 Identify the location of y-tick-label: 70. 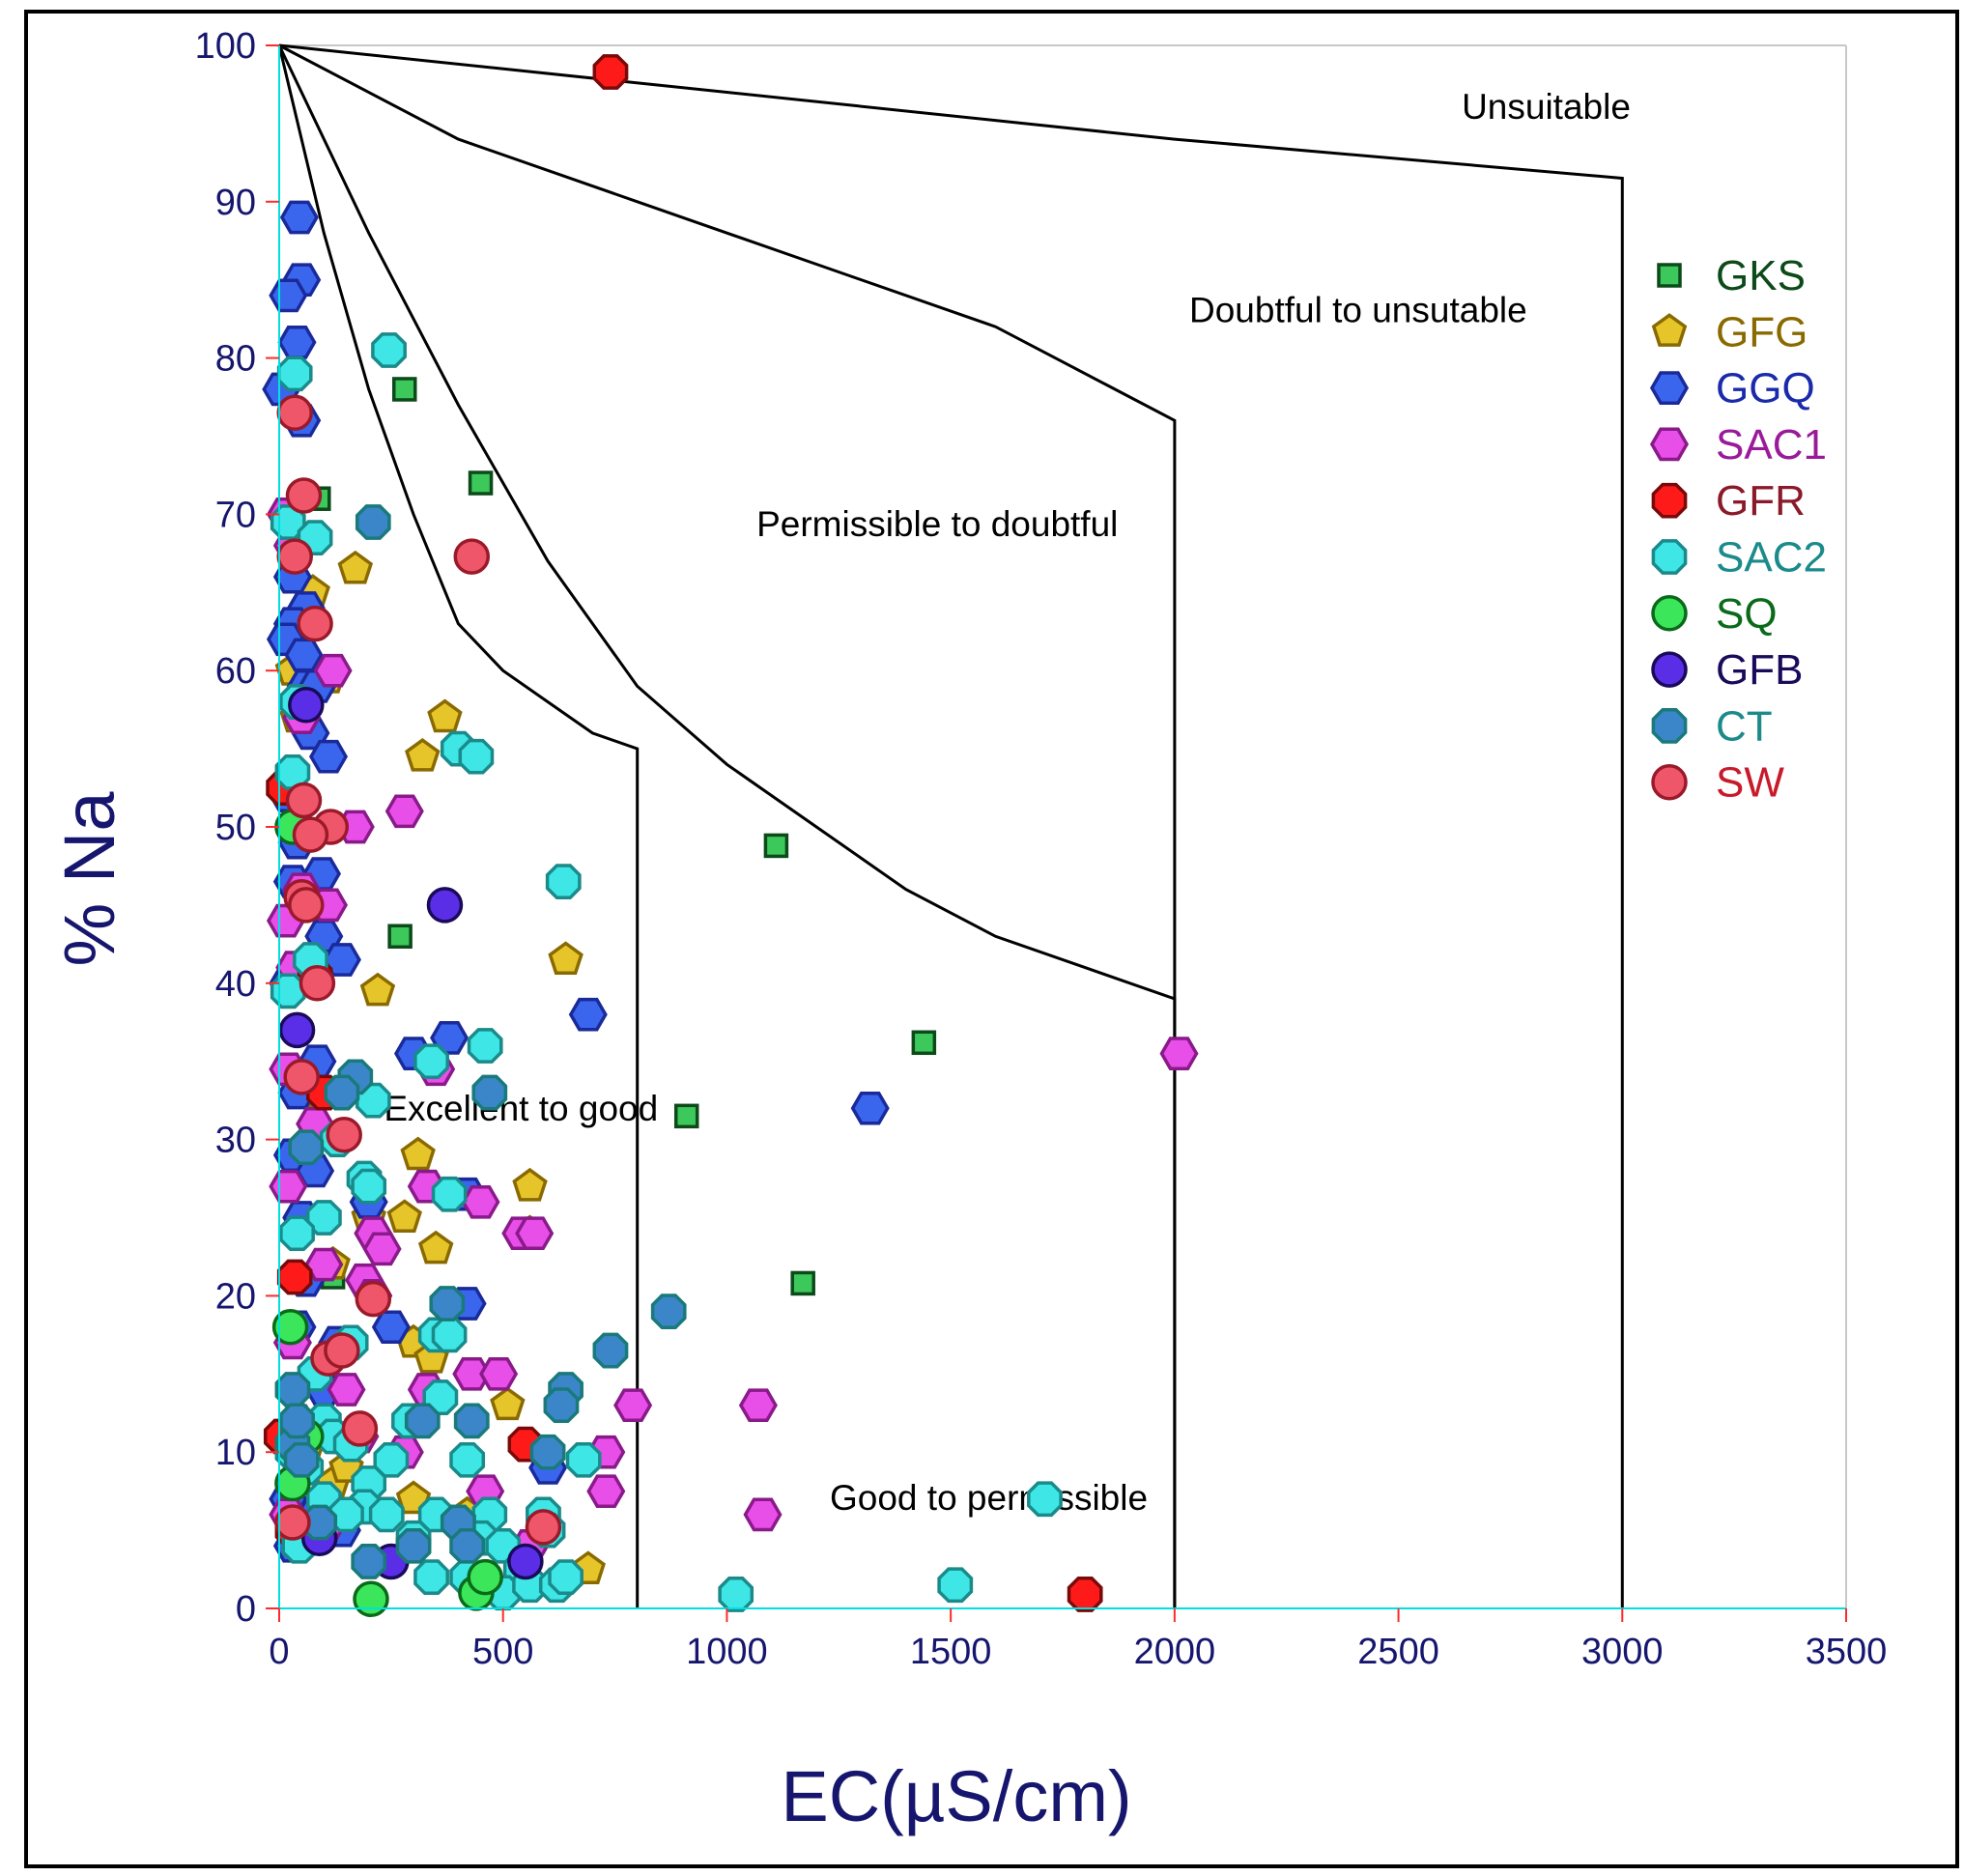
(235, 515).